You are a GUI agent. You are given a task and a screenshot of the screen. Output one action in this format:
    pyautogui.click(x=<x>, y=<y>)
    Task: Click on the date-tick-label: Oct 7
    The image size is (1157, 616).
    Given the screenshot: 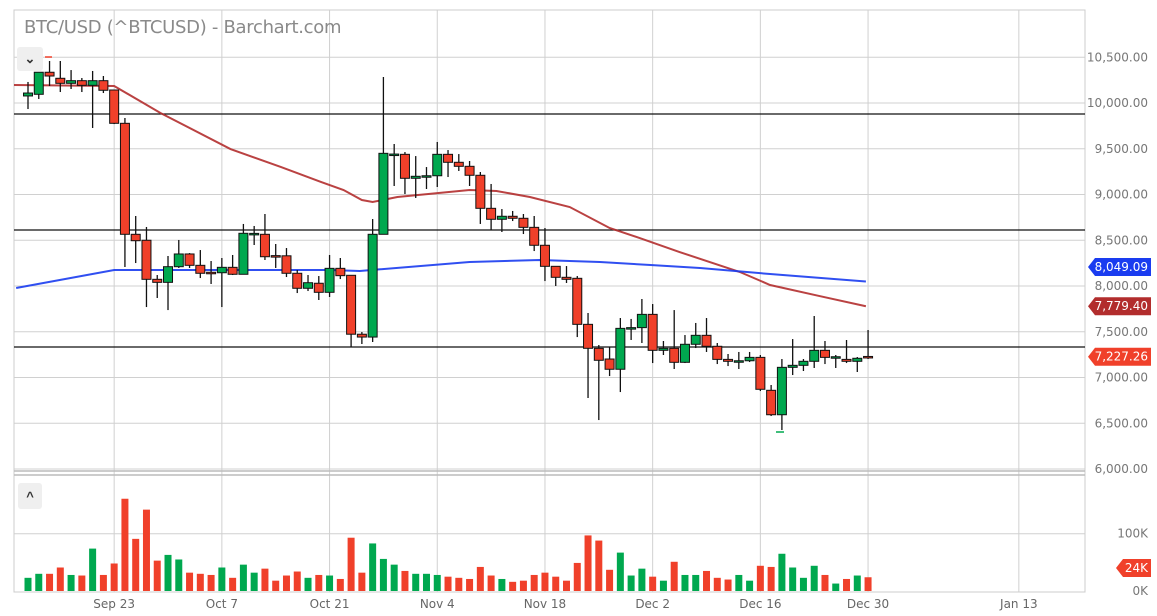 What is the action you would take?
    pyautogui.click(x=222, y=604)
    